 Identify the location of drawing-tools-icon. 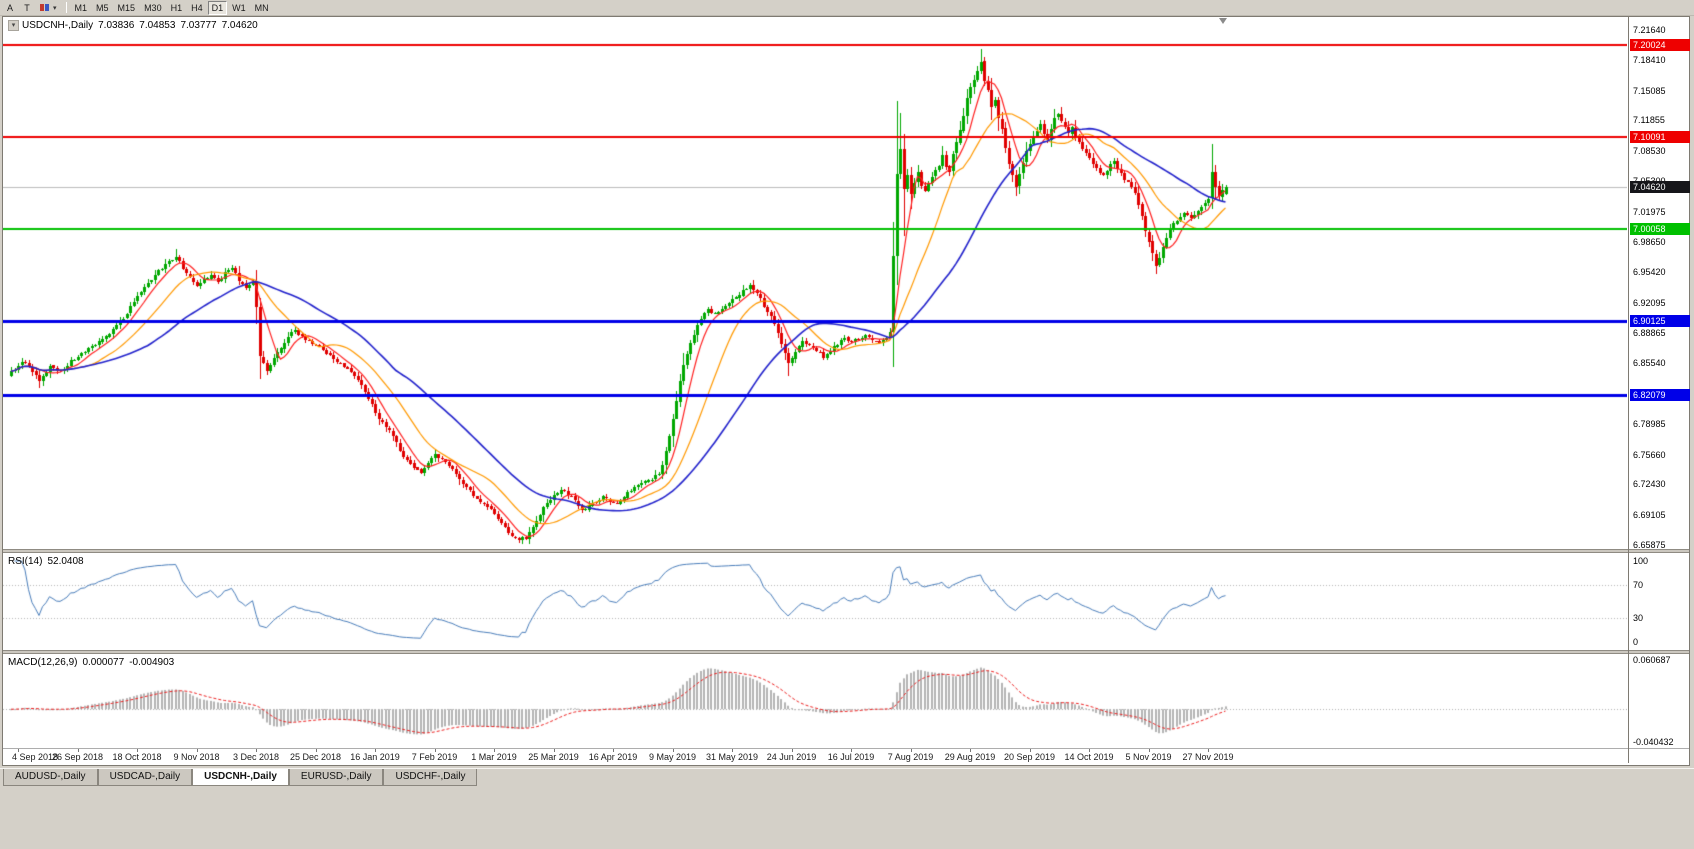
(44, 7).